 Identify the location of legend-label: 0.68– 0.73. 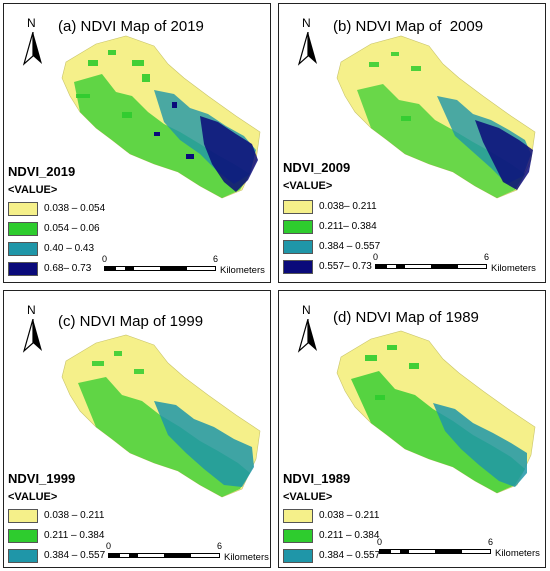
(68, 268).